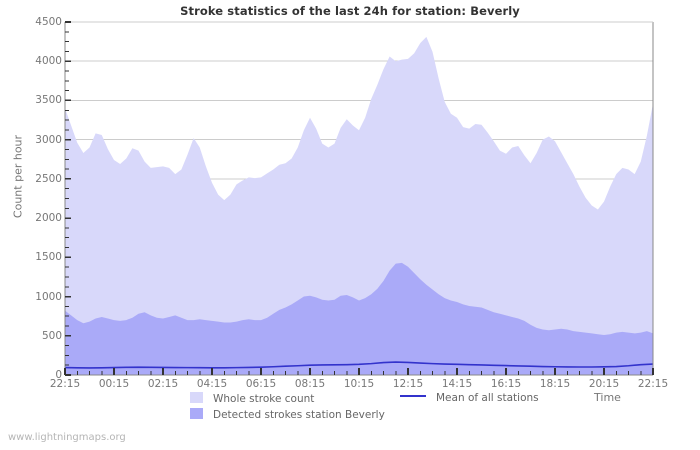  Describe the element at coordinates (359, 365) in the screenshot. I see `series-line-mean-of-all-stations` at that location.